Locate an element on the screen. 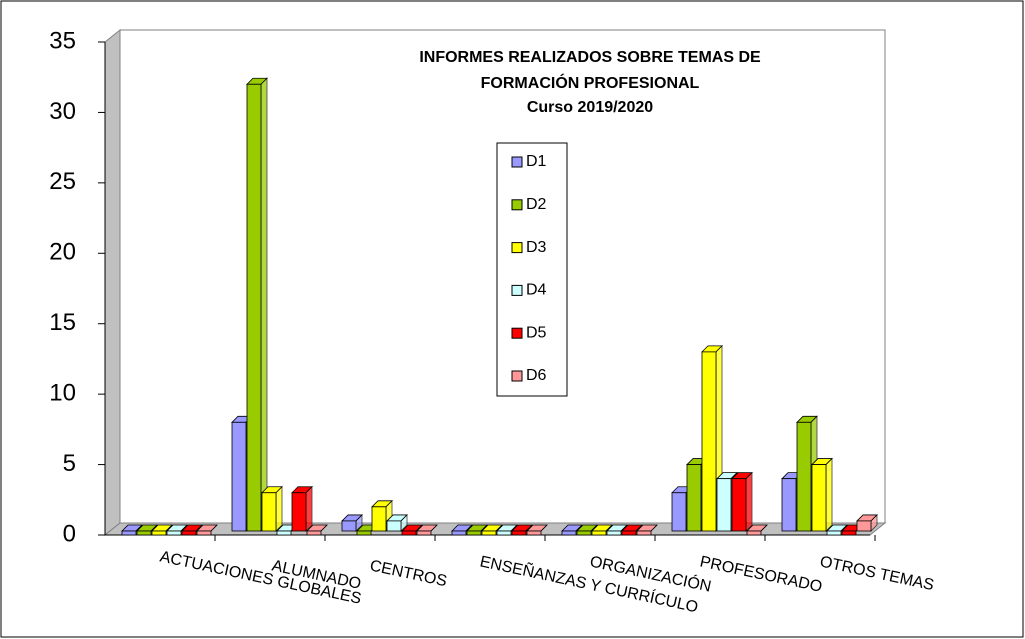 The height and width of the screenshot is (639, 1025). legend is located at coordinates (532, 269).